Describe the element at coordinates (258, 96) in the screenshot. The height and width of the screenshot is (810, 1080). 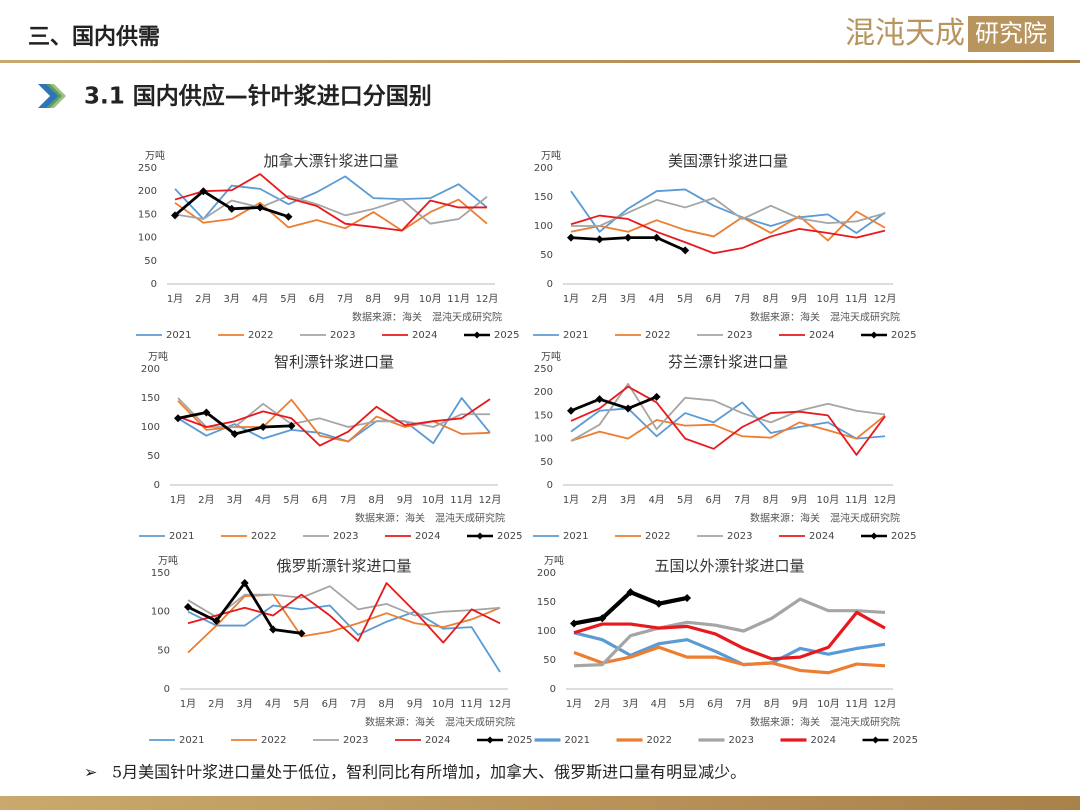
I see `slide-subtitle: 3.1 国内供应—针叶浆进口分国别` at that location.